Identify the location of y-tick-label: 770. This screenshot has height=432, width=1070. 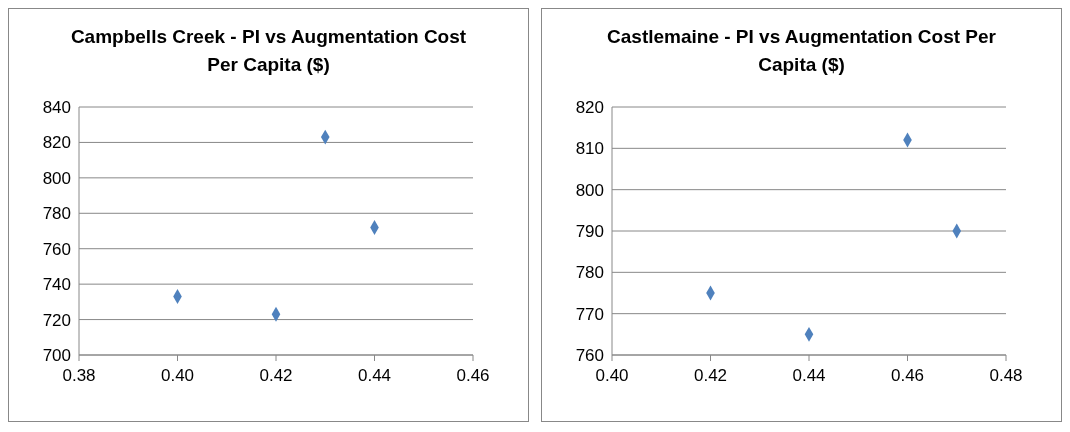
(589, 314).